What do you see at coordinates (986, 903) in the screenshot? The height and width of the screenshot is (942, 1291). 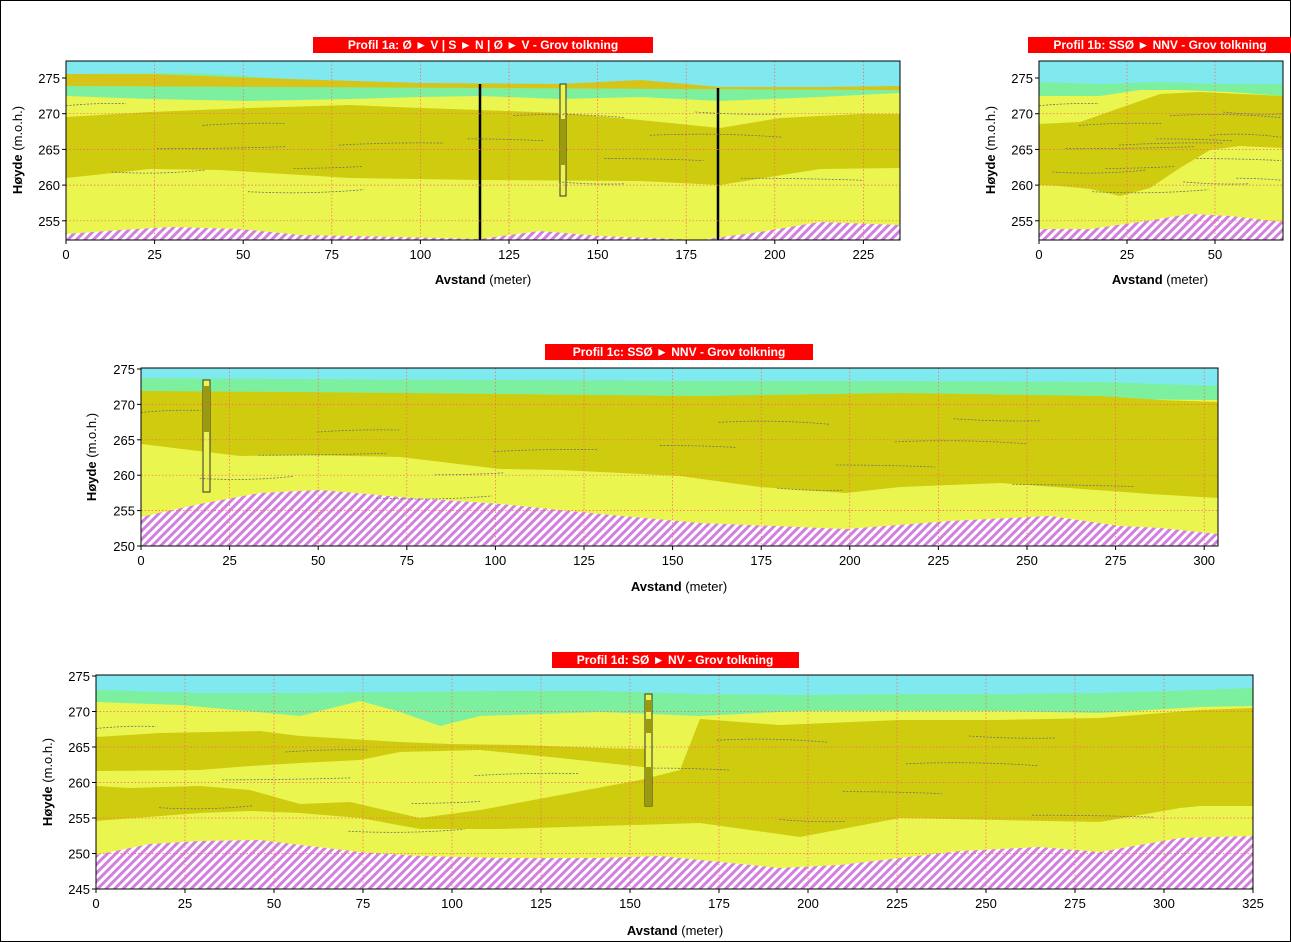 I see `x-tick-label: 250` at bounding box center [986, 903].